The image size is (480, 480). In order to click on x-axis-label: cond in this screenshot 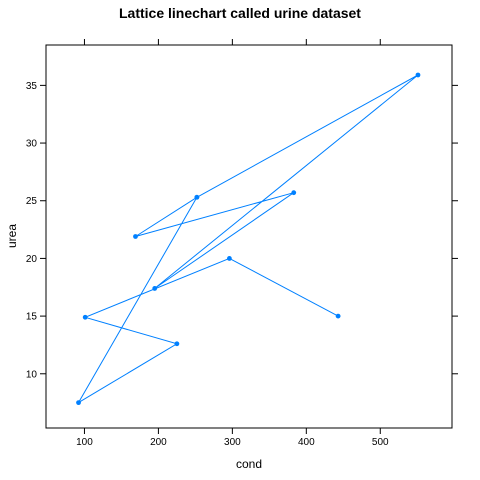, I will do `click(249, 464)`.